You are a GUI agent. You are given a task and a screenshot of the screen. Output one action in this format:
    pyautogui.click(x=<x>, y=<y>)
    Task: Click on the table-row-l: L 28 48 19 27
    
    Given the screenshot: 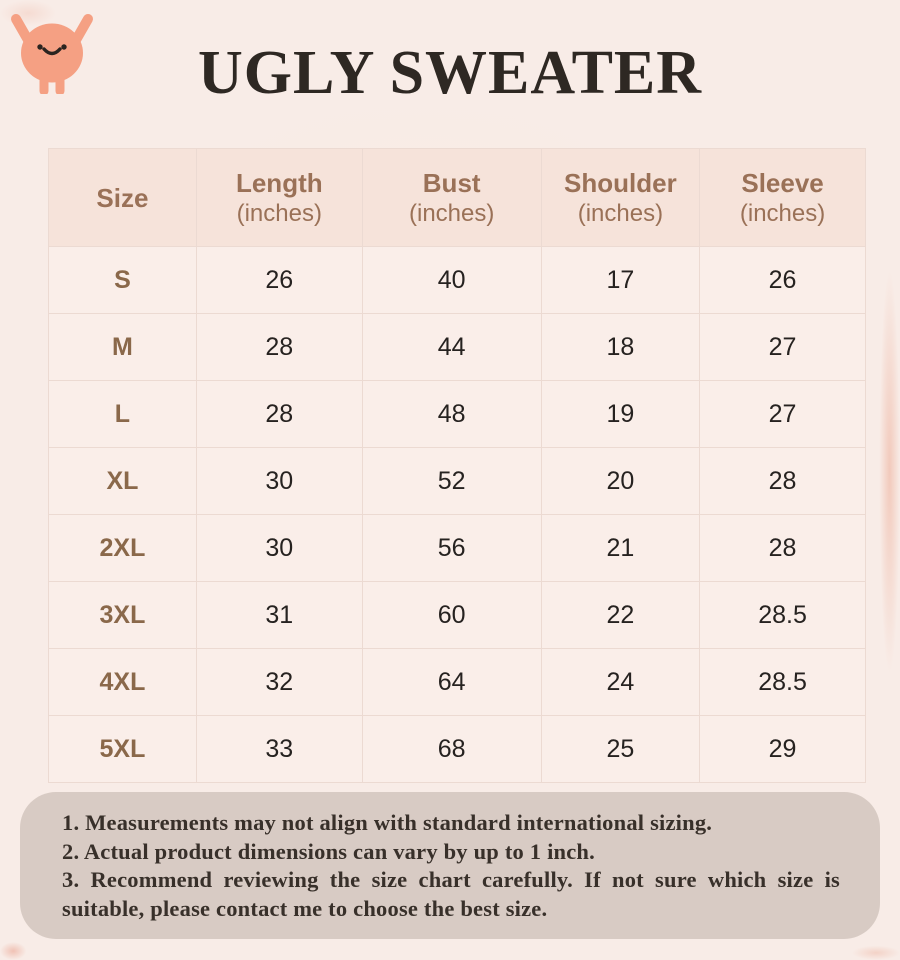 What is the action you would take?
    pyautogui.click(x=457, y=414)
    